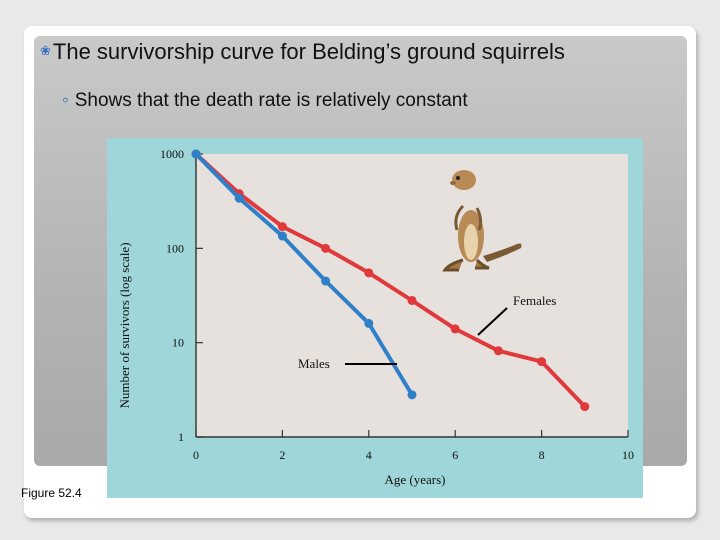  Describe the element at coordinates (172, 154) in the screenshot. I see `y-tick-label: 1000` at that location.